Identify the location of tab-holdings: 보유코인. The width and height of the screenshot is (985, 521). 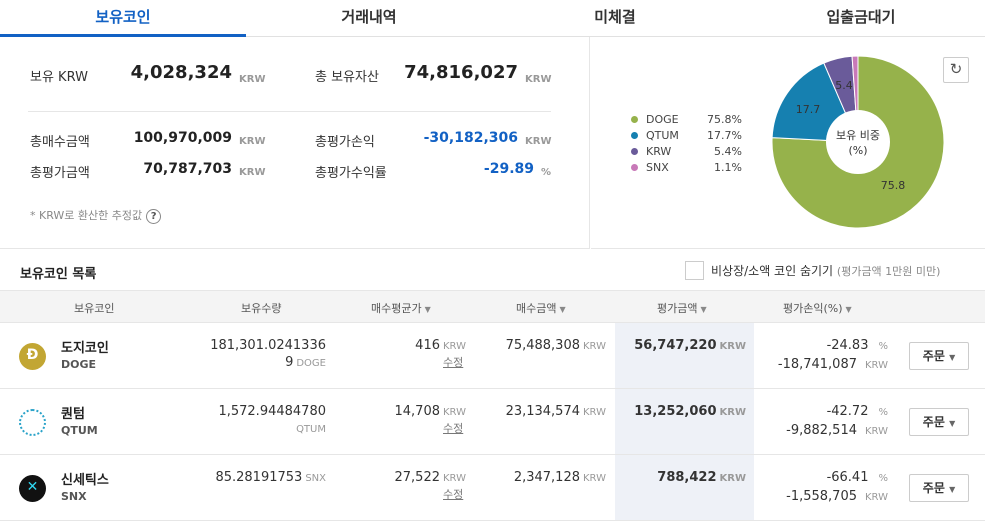
(123, 18).